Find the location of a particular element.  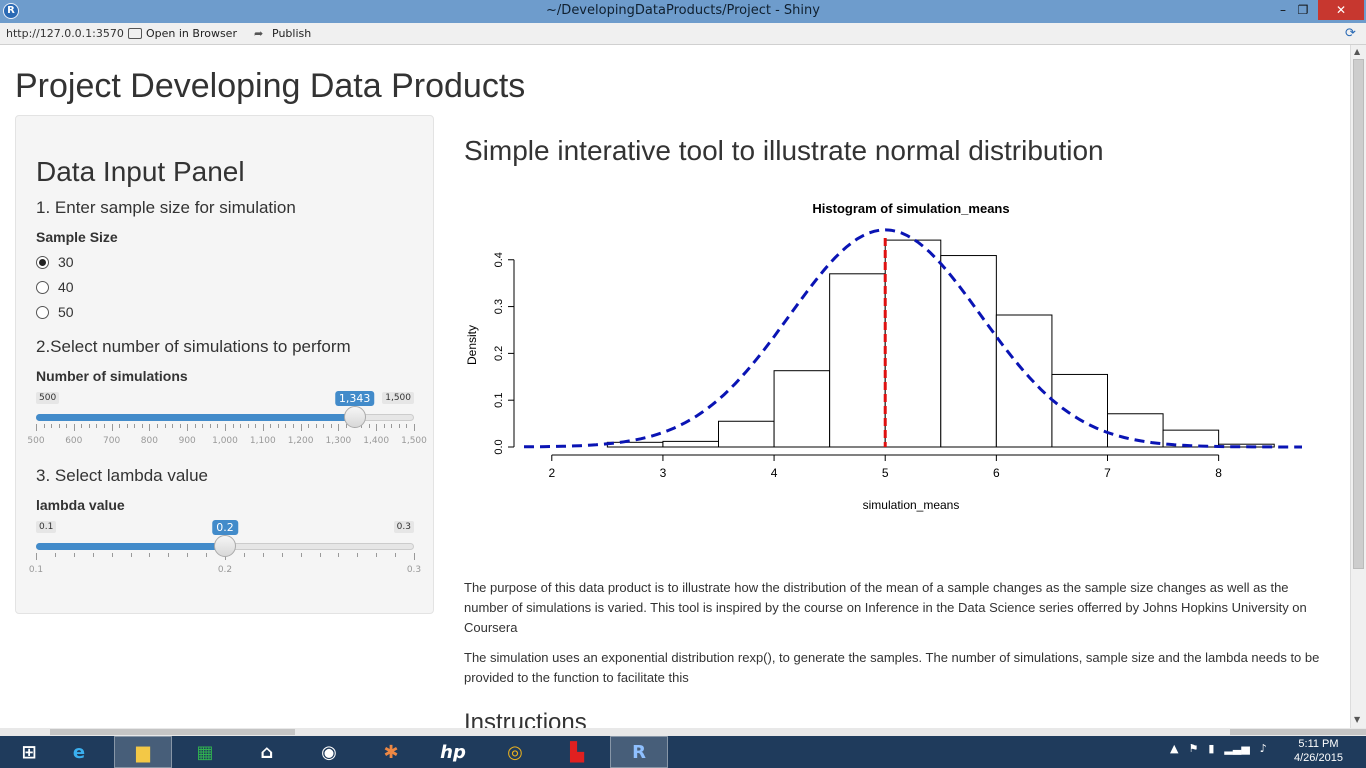

maximize-button: ❐ is located at coordinates (1303, 10).